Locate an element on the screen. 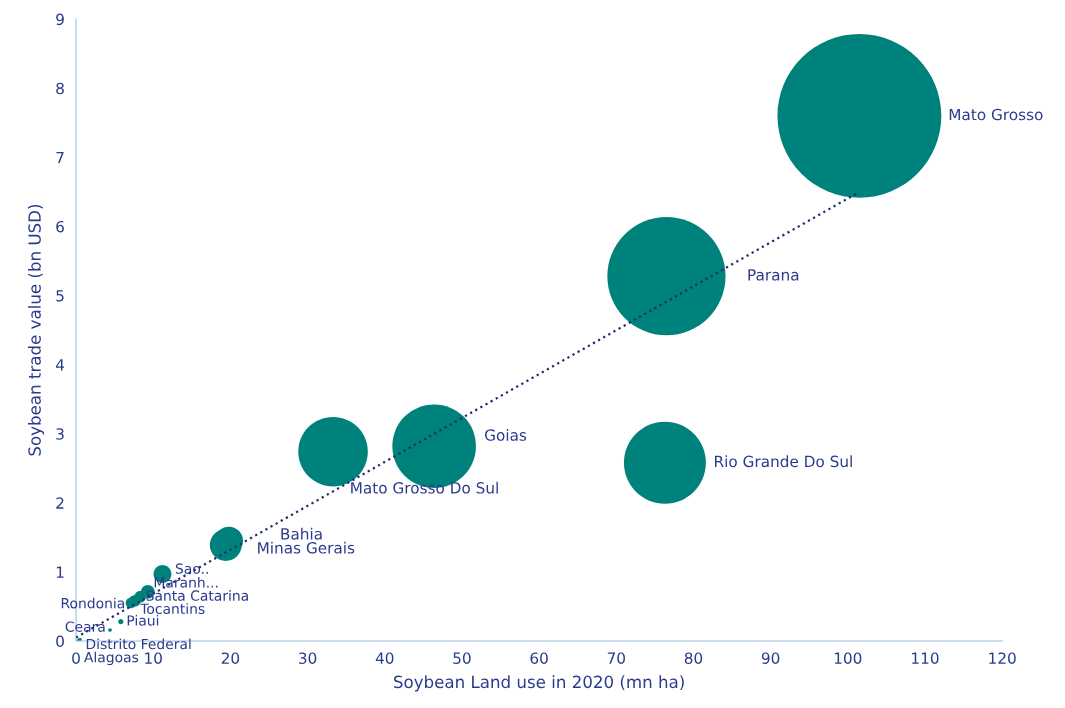 The image size is (1065, 708). x-tick-label: 0 is located at coordinates (76, 658).